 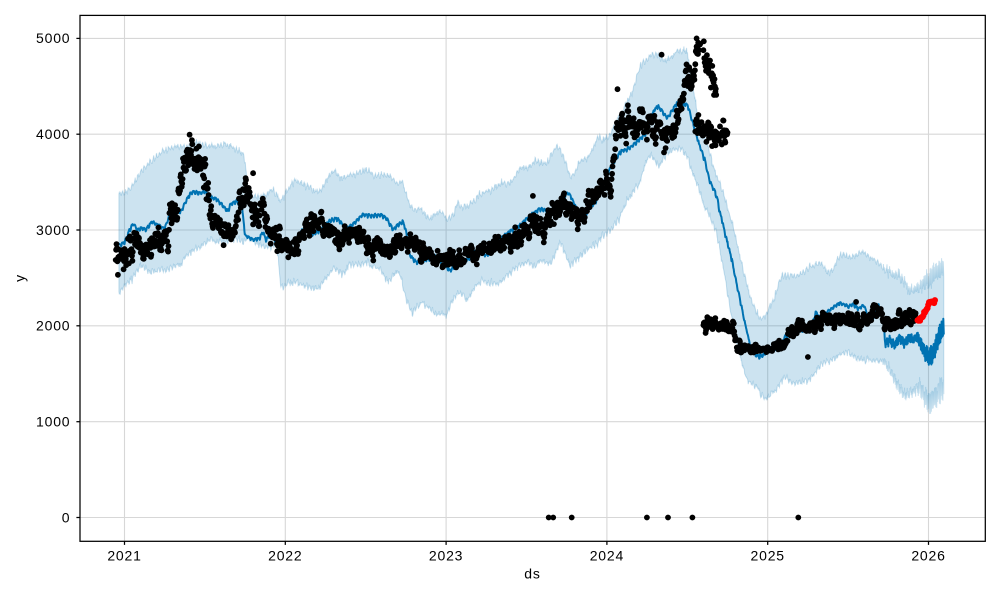 I want to click on svg-text: 2000, so click(x=53, y=326).